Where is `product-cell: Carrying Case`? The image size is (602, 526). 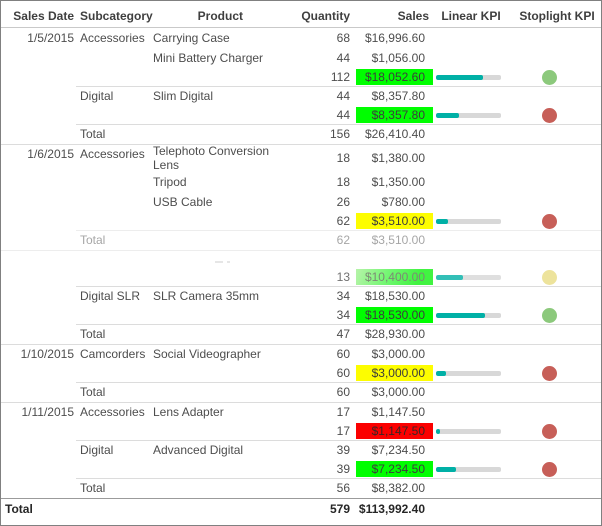
product-cell: Carrying Case is located at coordinates (191, 38).